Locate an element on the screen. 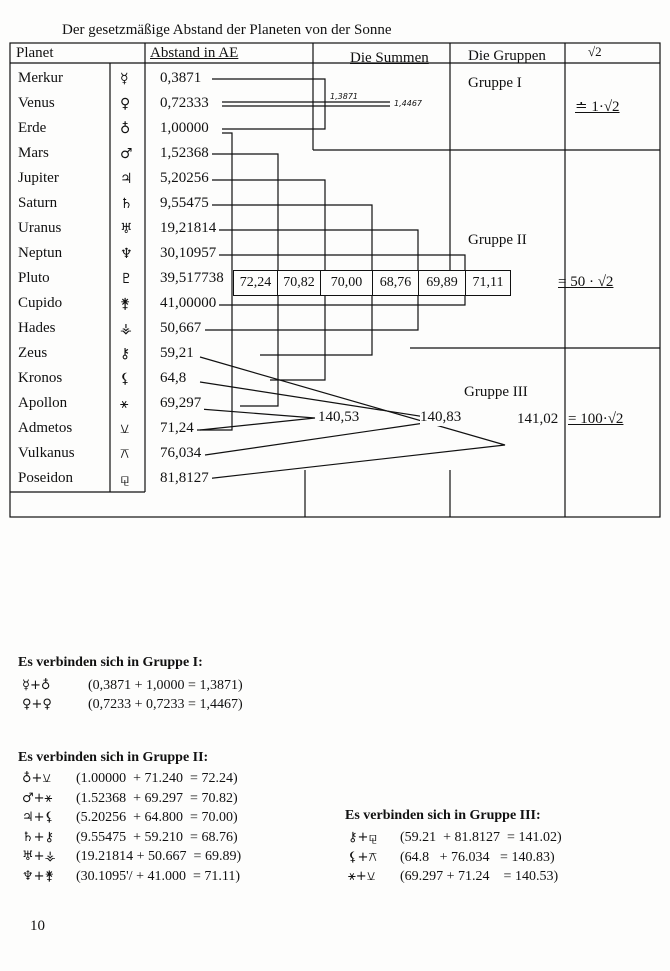 This screenshot has width=670, height=971. equation: (1.00000 + 71.240 = 72.24) is located at coordinates (157, 778).